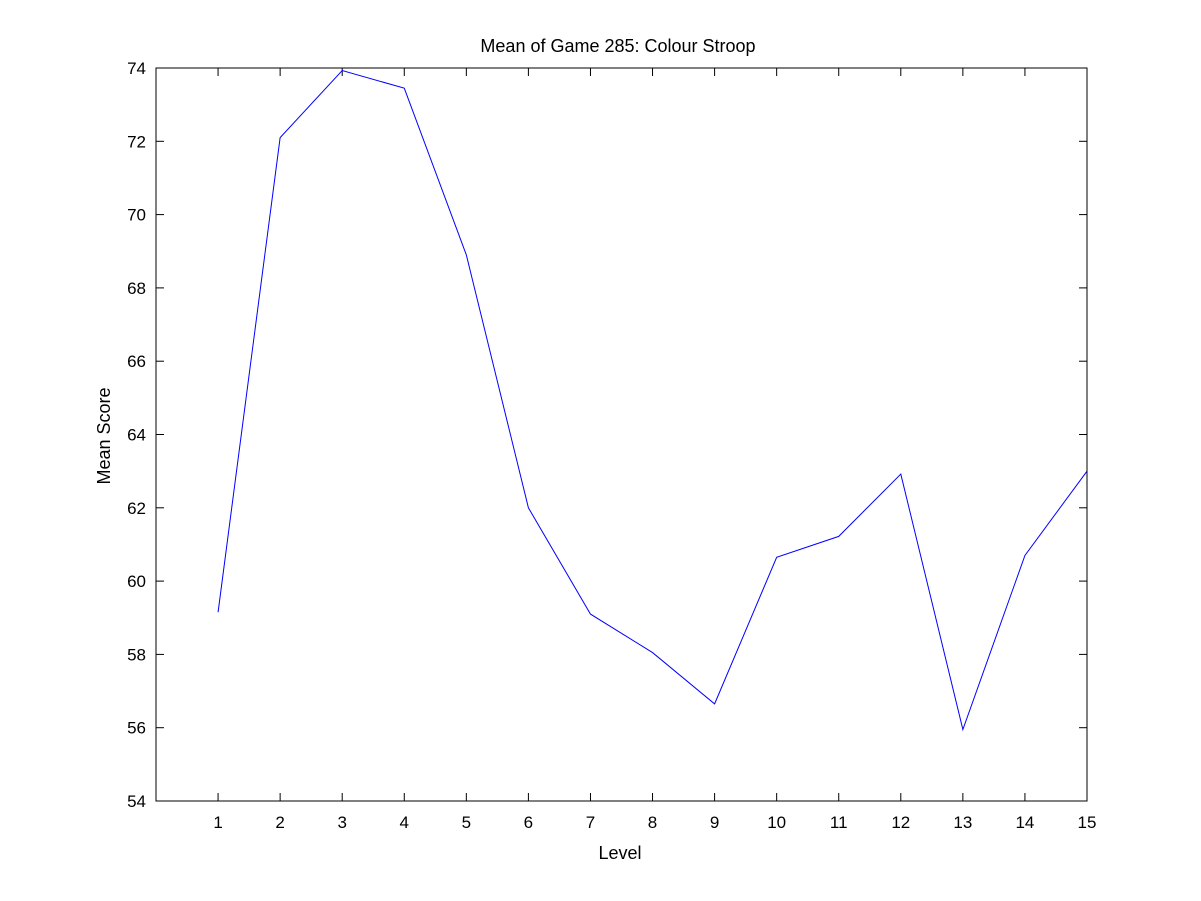 The image size is (1201, 901). I want to click on x-tick-label: 10, so click(776, 822).